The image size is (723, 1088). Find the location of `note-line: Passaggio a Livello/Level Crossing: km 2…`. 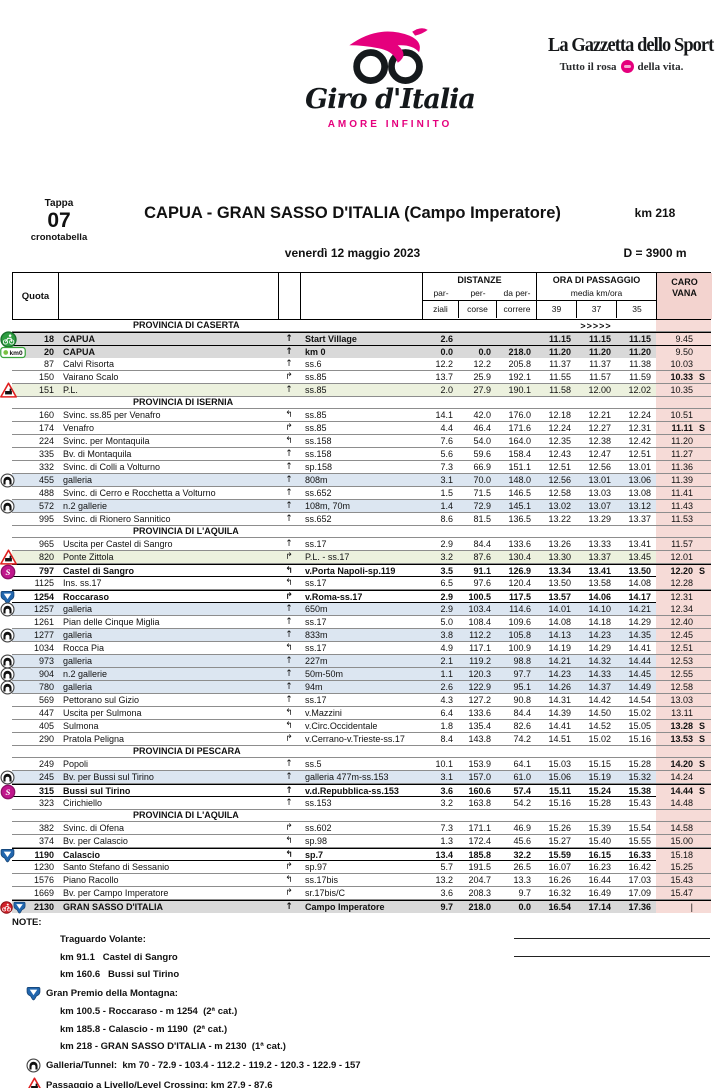

note-line: Passaggio a Livello/Level Crossing: km 2… is located at coordinates (292, 1082).